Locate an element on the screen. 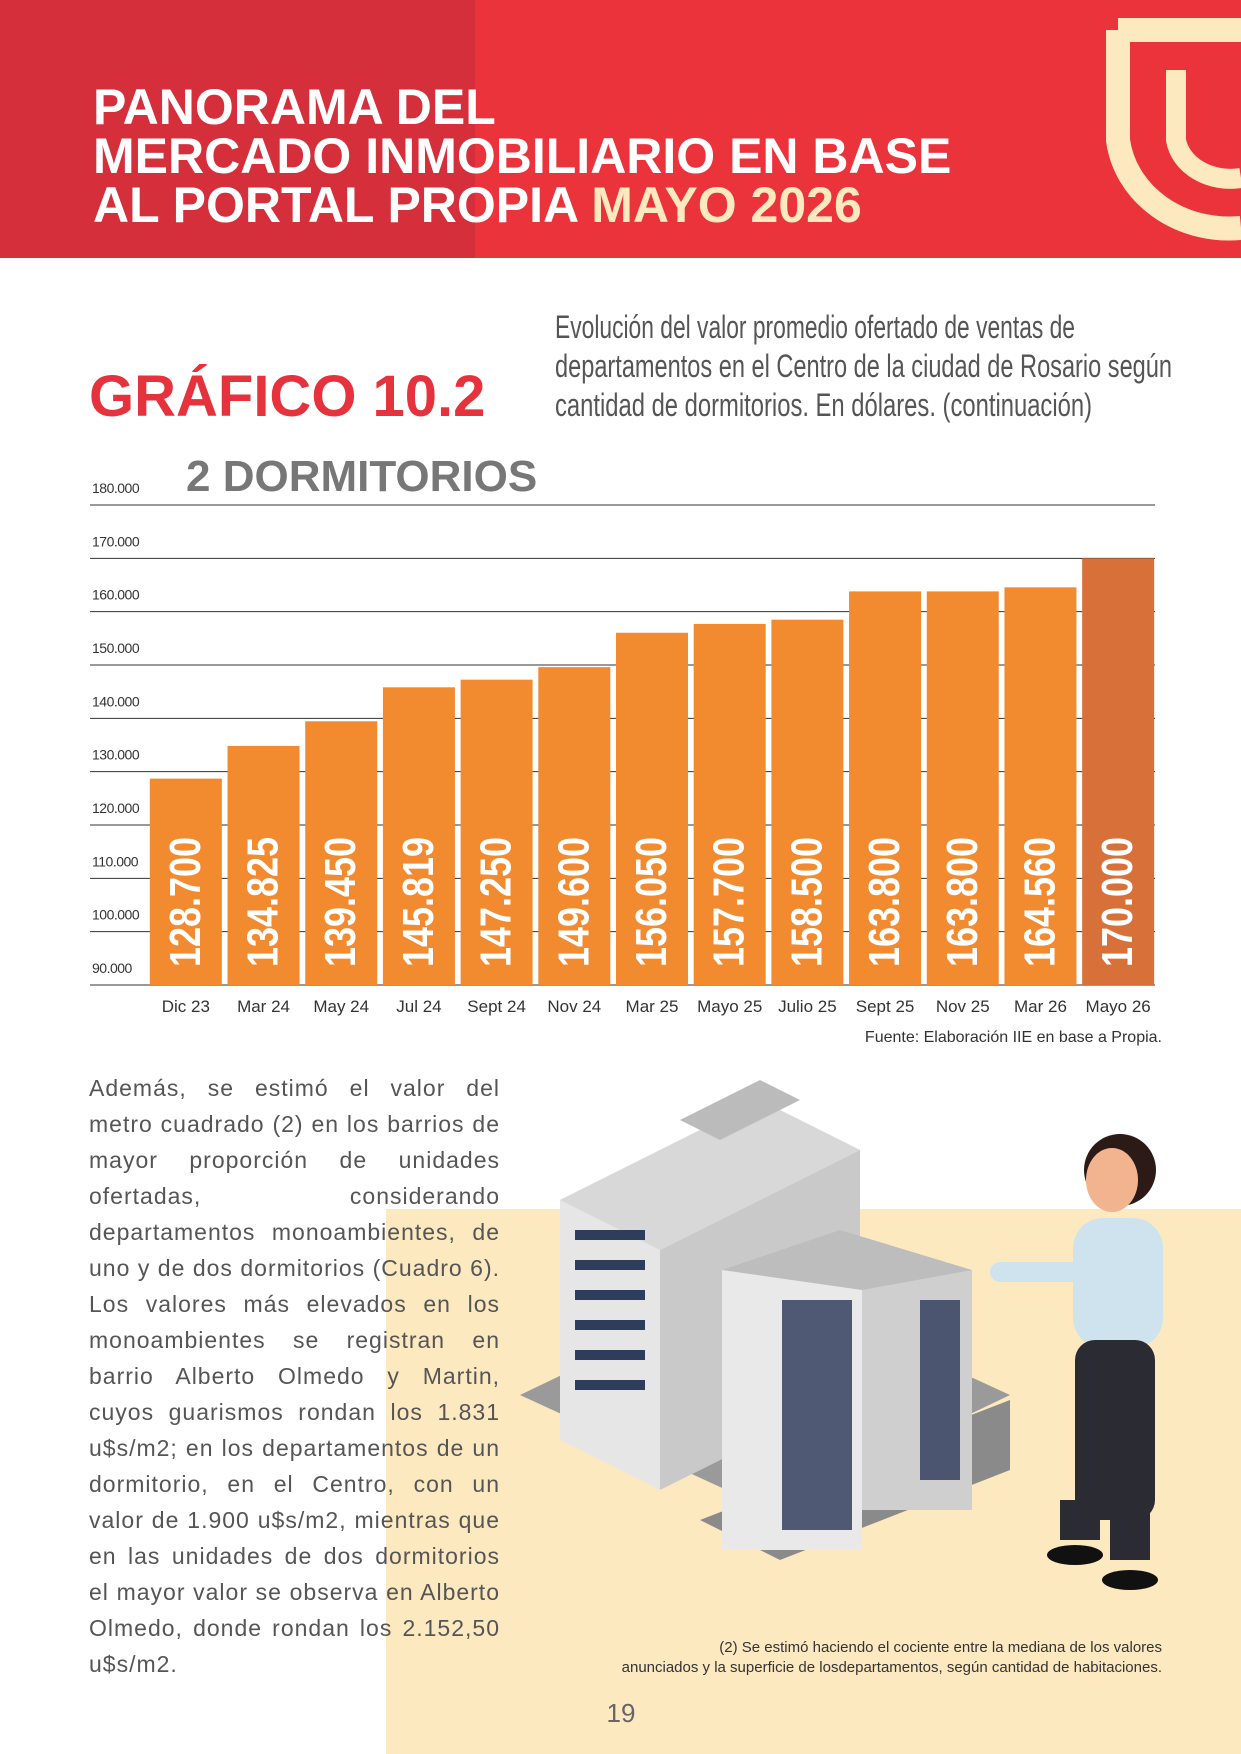 The height and width of the screenshot is (1754, 1241). x-tick-label: Mar 25 is located at coordinates (652, 1006).